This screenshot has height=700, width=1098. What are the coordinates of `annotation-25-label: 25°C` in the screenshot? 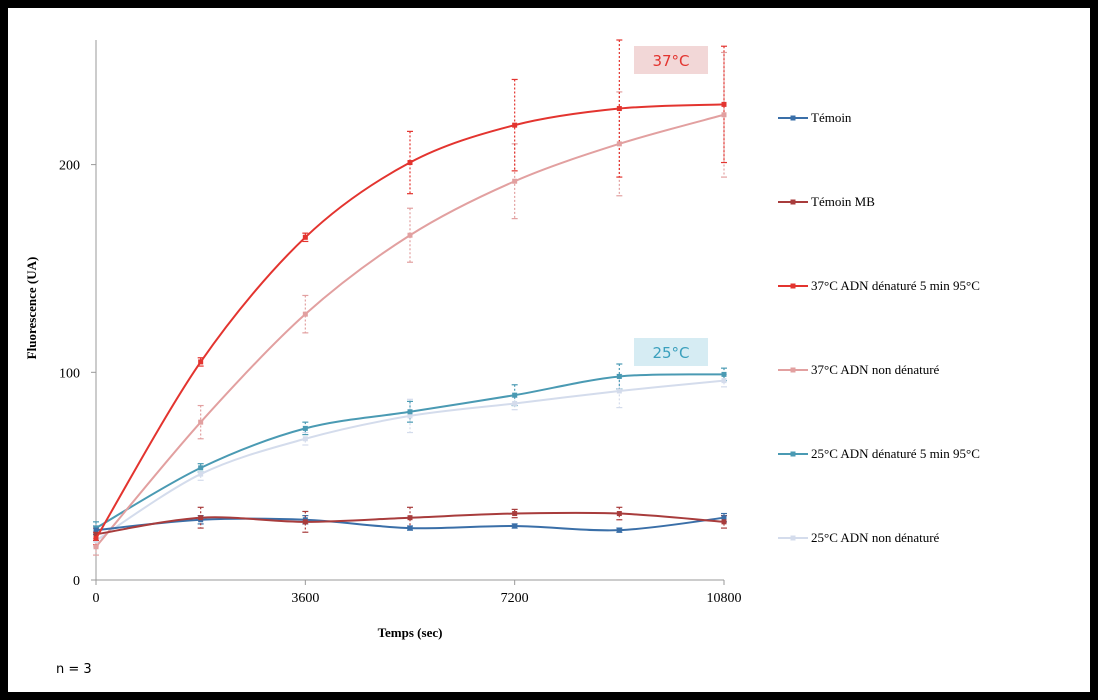 It's located at (670, 353).